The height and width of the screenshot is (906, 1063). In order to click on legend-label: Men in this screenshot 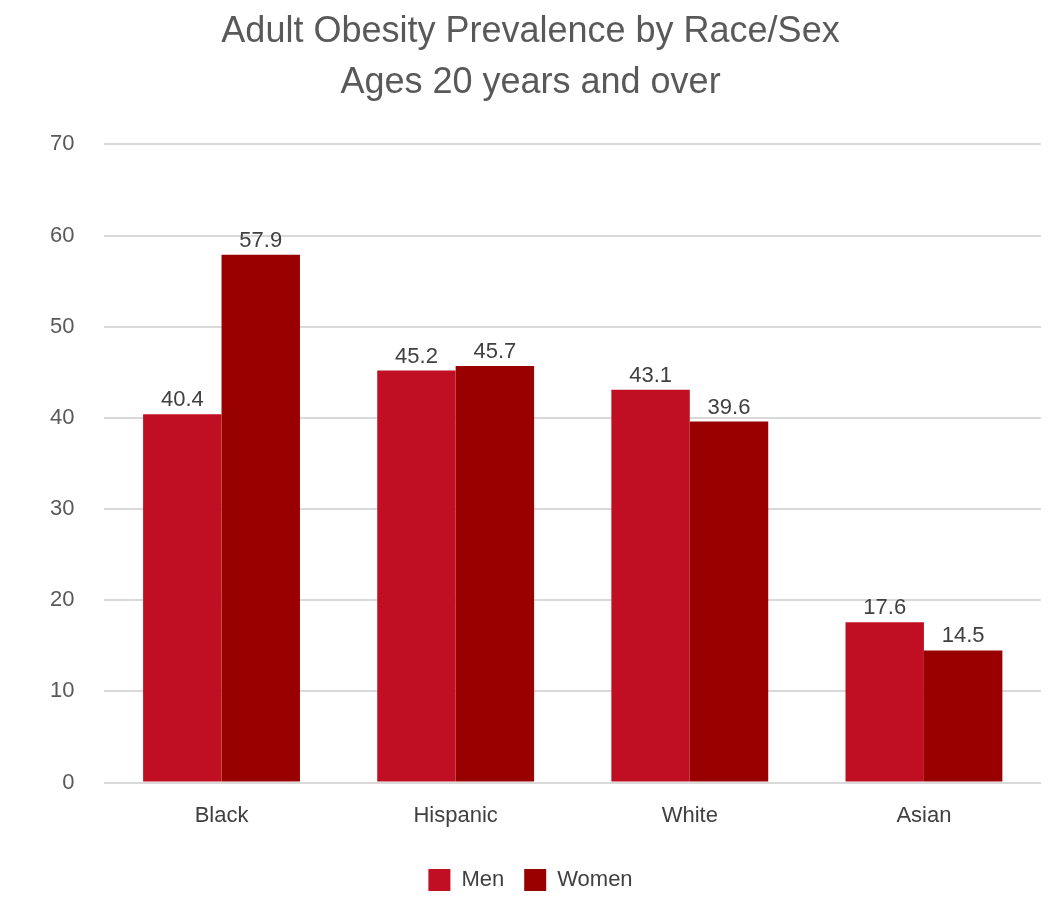, I will do `click(483, 879)`.